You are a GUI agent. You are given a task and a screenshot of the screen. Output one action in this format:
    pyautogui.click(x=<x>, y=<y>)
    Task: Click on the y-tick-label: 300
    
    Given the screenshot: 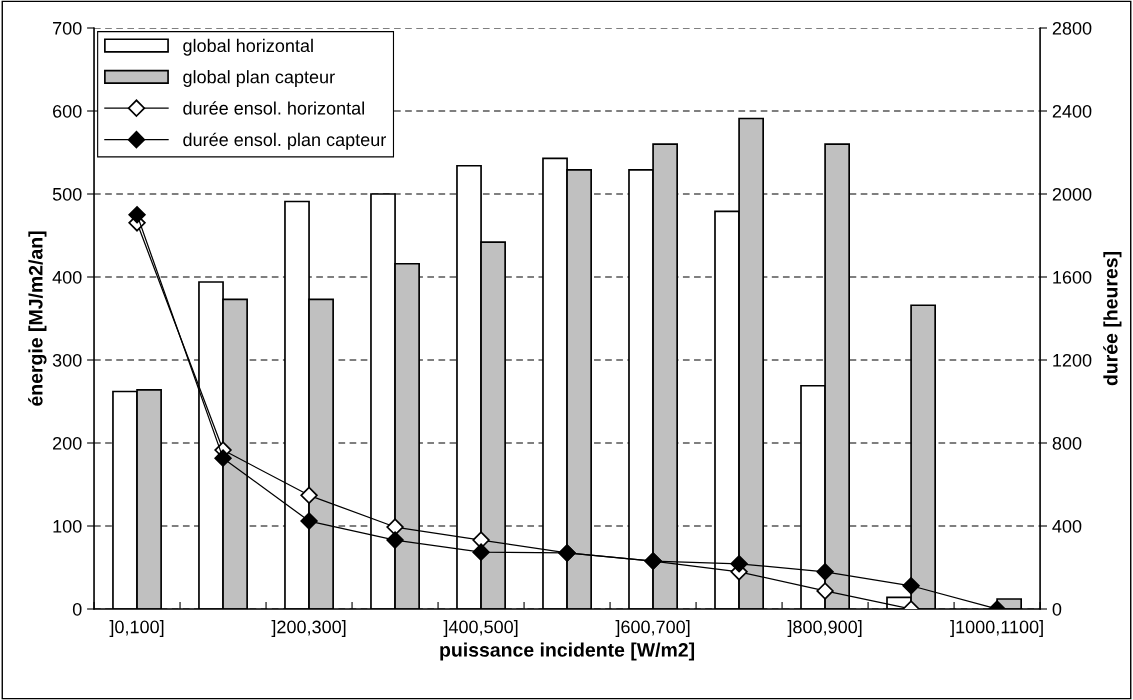 What is the action you would take?
    pyautogui.click(x=67, y=360)
    